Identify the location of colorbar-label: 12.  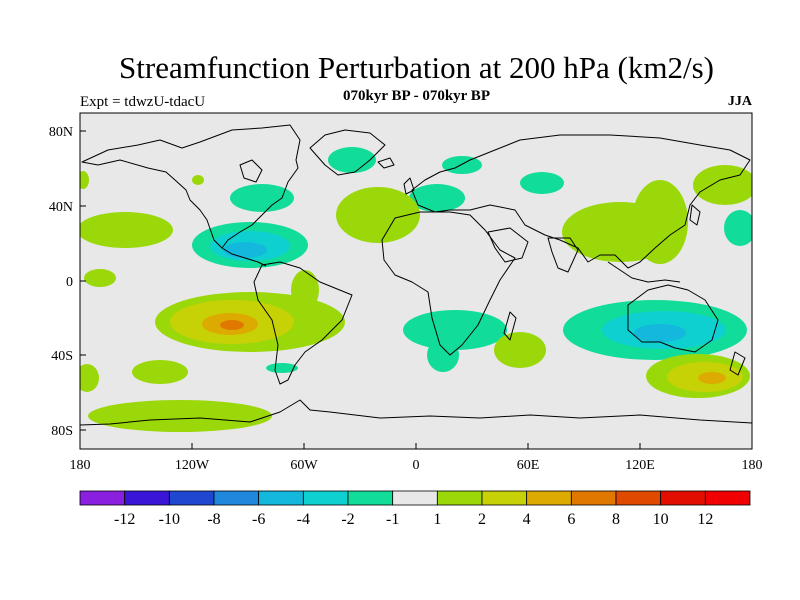
(705, 519).